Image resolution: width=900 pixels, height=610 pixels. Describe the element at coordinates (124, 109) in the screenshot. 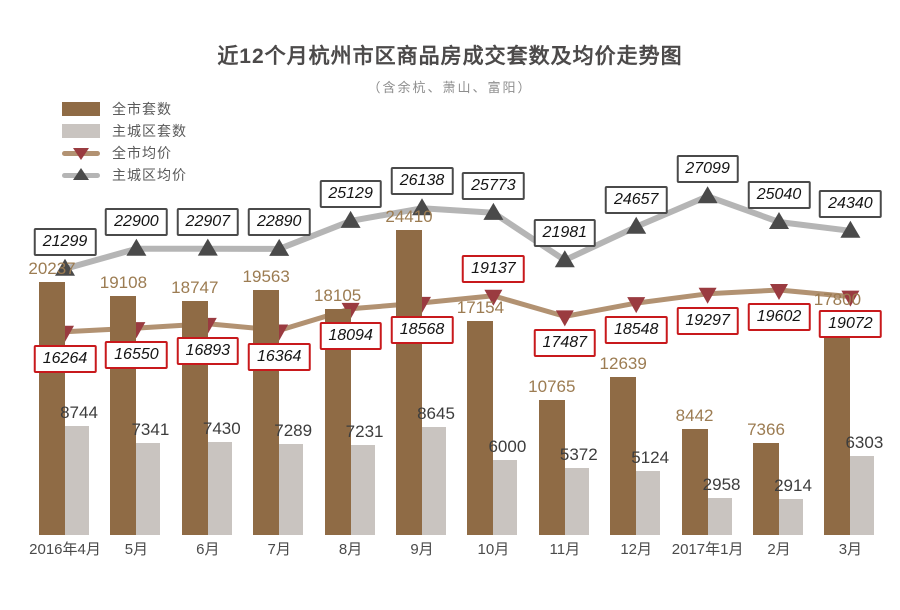

I see `legend-item-citywide-units: 全市套数` at that location.